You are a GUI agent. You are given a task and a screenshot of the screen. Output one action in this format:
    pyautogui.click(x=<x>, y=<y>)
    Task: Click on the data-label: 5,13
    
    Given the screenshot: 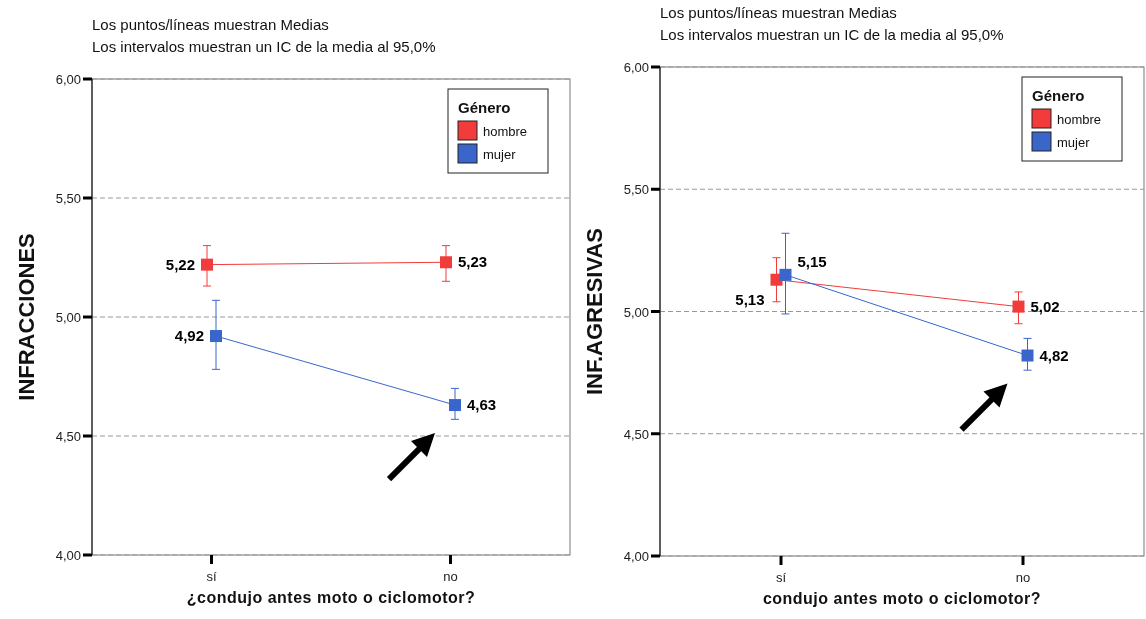 What is the action you would take?
    pyautogui.click(x=750, y=299)
    